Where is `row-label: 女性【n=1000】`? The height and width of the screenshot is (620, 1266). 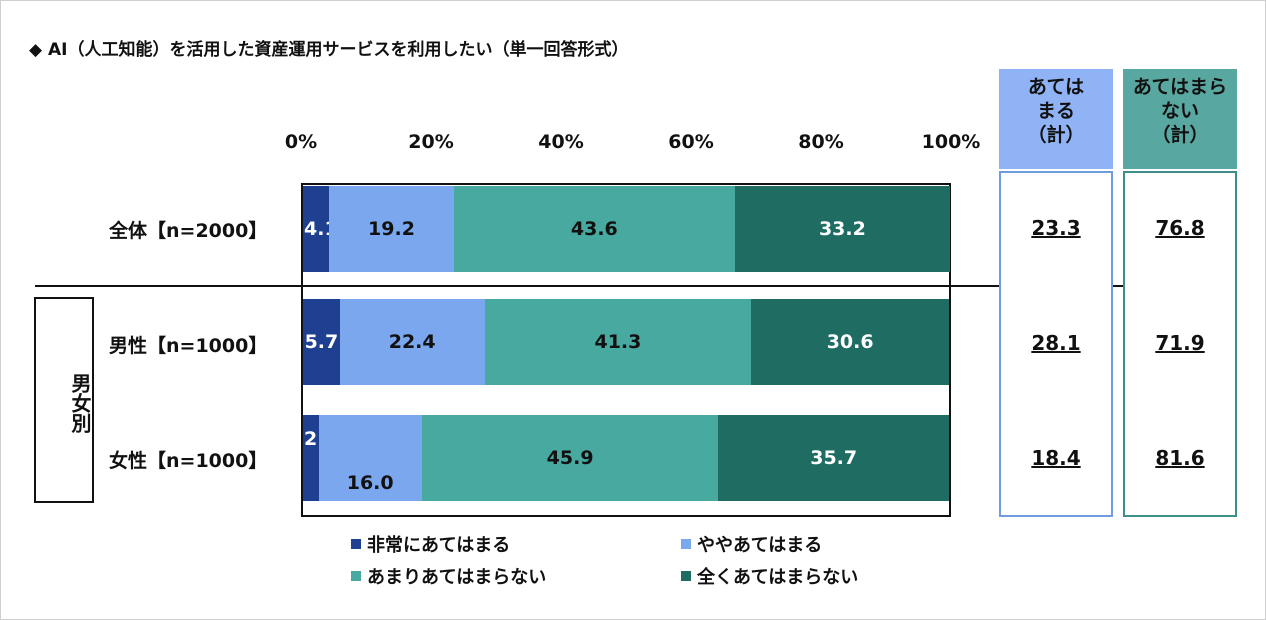
row-label: 女性【n=1000】 is located at coordinates (188, 461).